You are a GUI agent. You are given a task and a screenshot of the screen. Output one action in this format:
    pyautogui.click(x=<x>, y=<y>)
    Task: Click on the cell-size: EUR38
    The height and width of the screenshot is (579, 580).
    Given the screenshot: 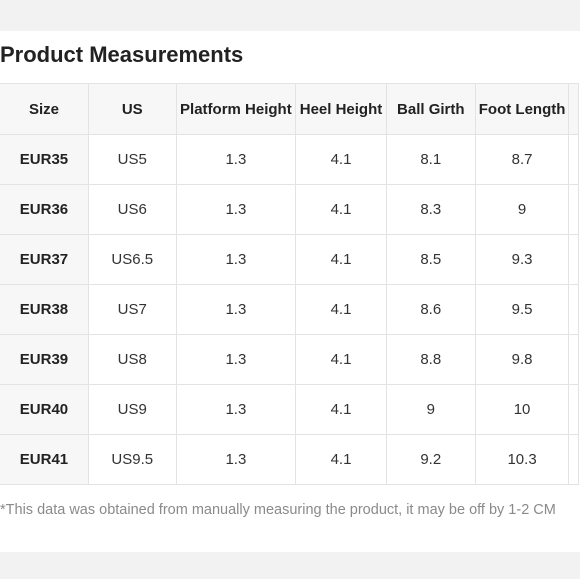 What is the action you would take?
    pyautogui.click(x=44, y=309)
    